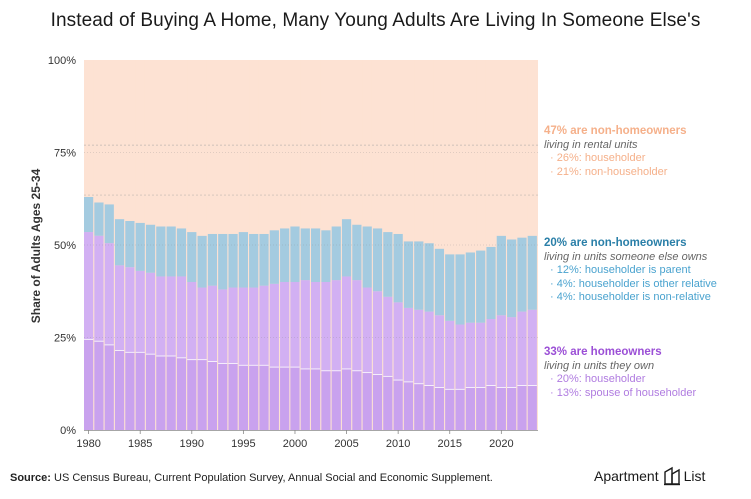 The image size is (751, 499). Describe the element at coordinates (65, 154) in the screenshot. I see `y-tick-label: 75%` at that location.